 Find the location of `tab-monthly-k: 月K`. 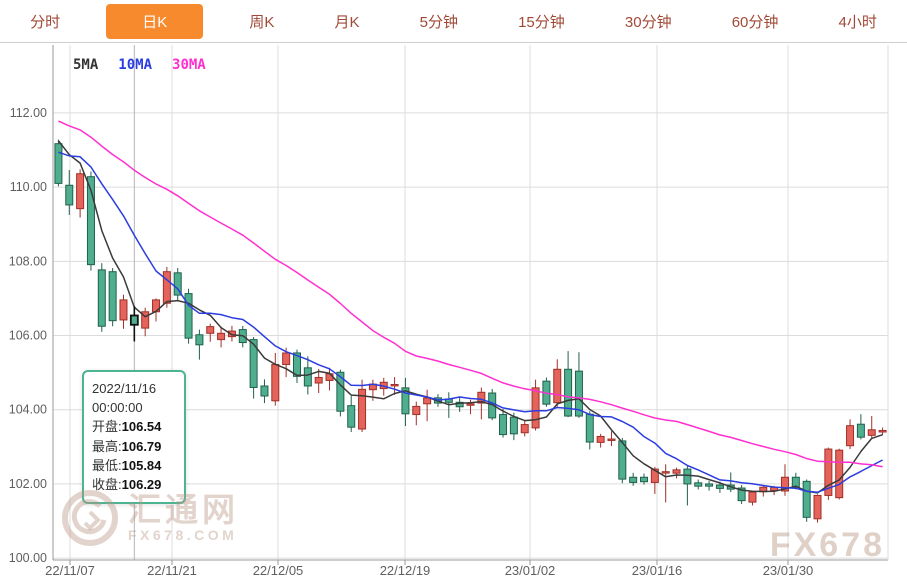

tab-monthly-k: 月K is located at coordinates (347, 22).